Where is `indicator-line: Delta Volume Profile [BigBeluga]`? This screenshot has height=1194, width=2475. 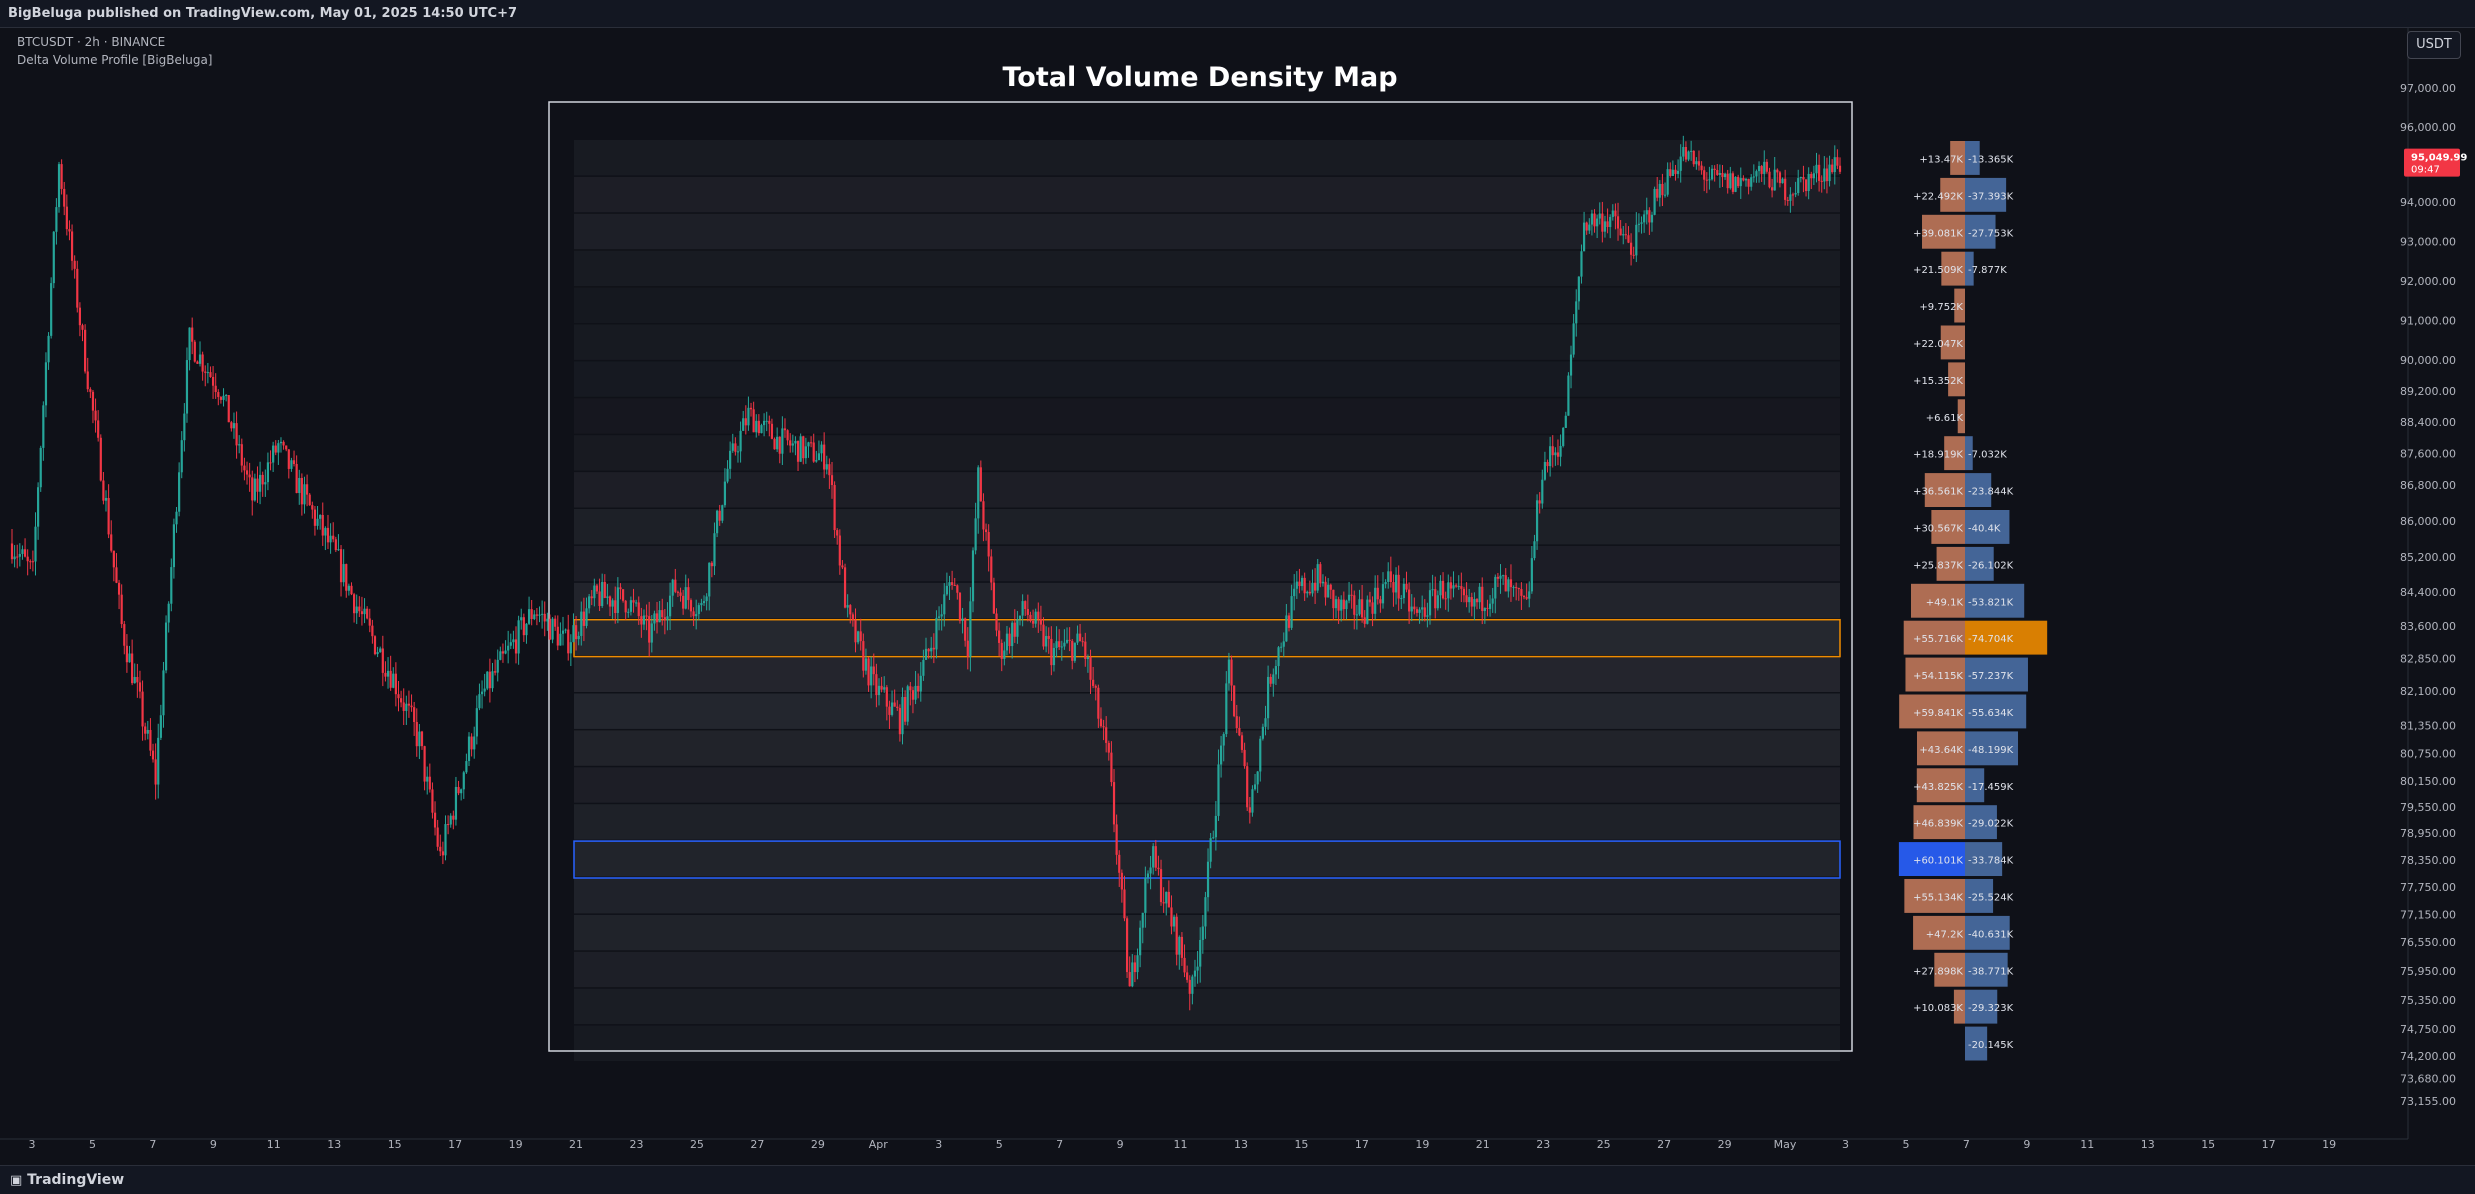 indicator-line: Delta Volume Profile [BigBeluga] is located at coordinates (115, 60).